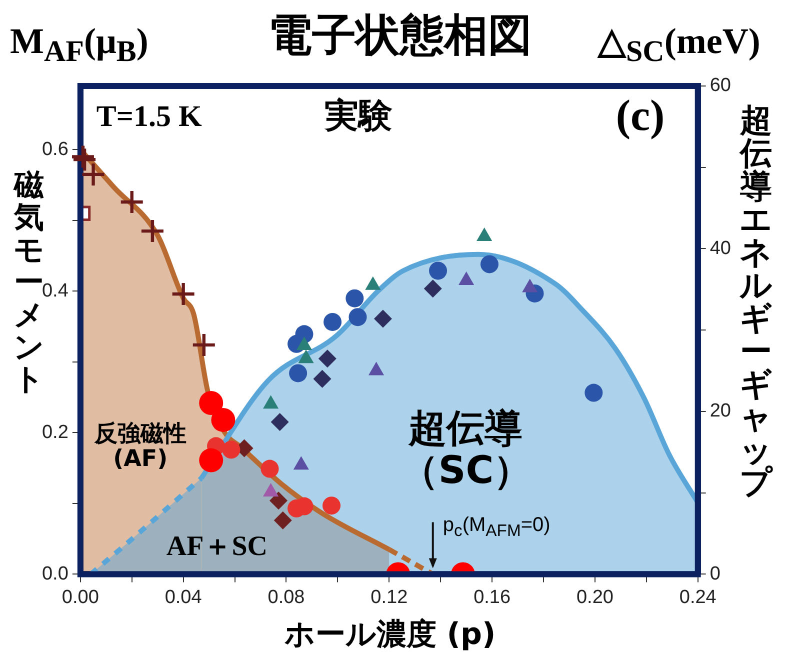  I want to click on y-tick-label: 0.4, so click(55, 291).